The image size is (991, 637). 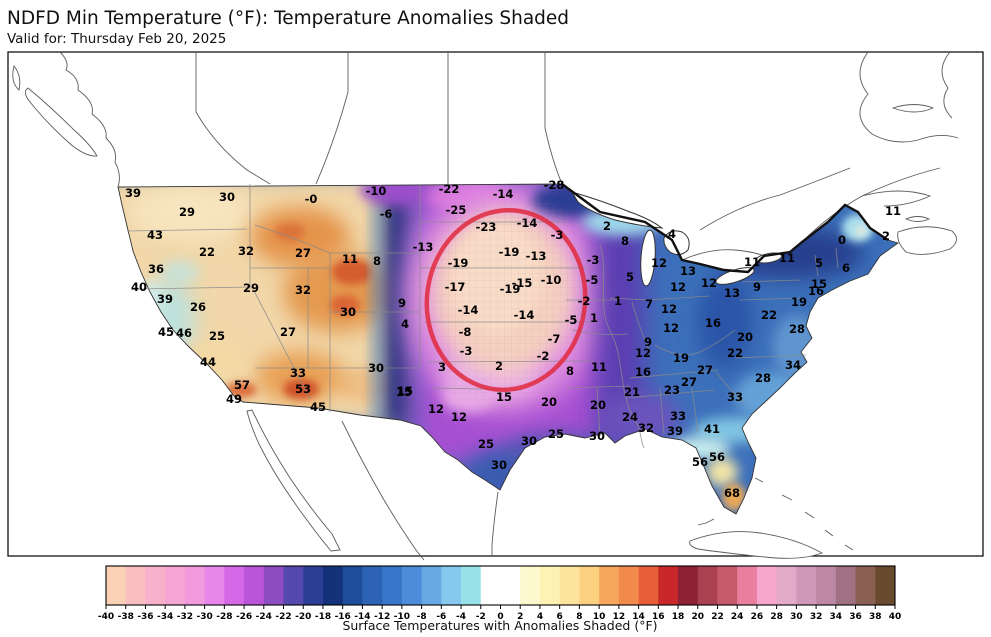 What do you see at coordinates (678, 617) in the screenshot?
I see `colorbar-tick-label: 18` at bounding box center [678, 617].